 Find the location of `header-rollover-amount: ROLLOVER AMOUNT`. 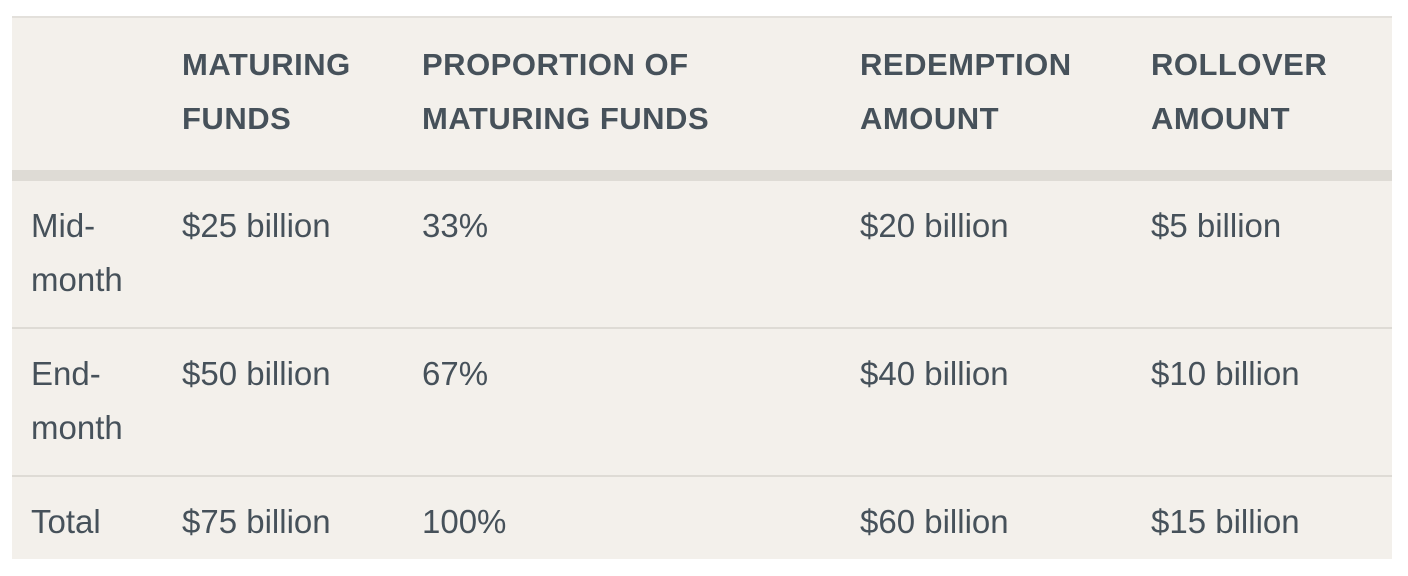

header-rollover-amount: ROLLOVER AMOUNT is located at coordinates (1239, 91).